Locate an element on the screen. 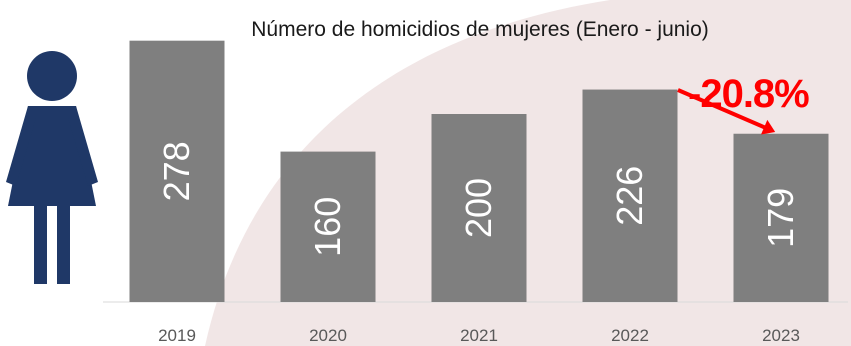  icon-head is located at coordinates (52, 76).